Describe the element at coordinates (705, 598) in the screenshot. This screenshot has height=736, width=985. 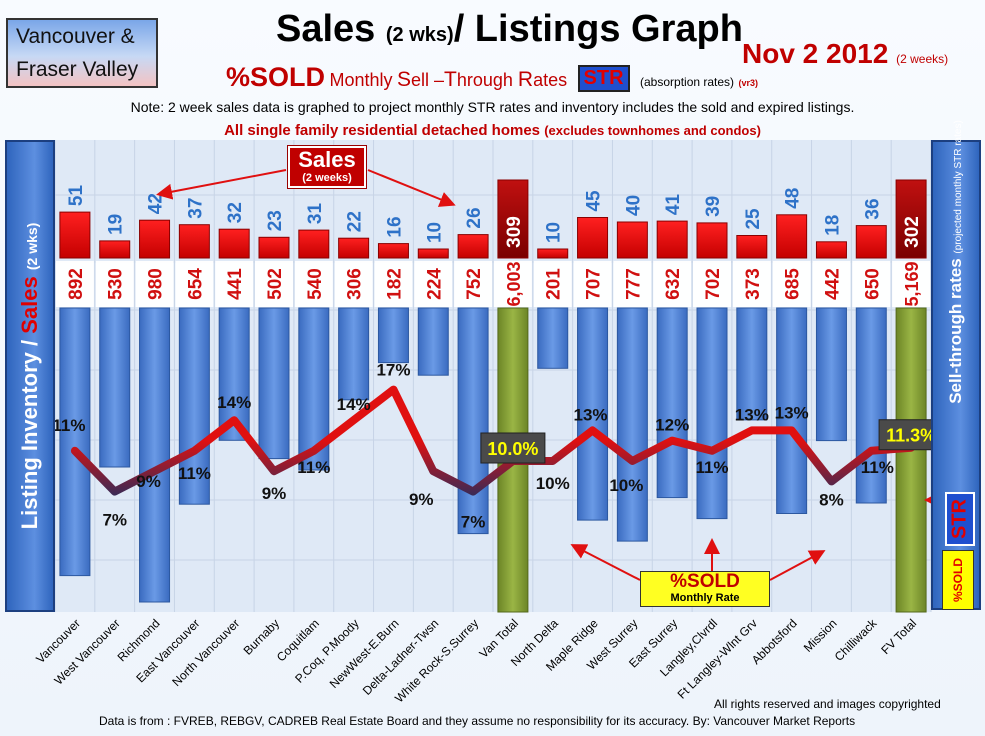
I see `sold-callout-sub: Monthly Rate` at that location.